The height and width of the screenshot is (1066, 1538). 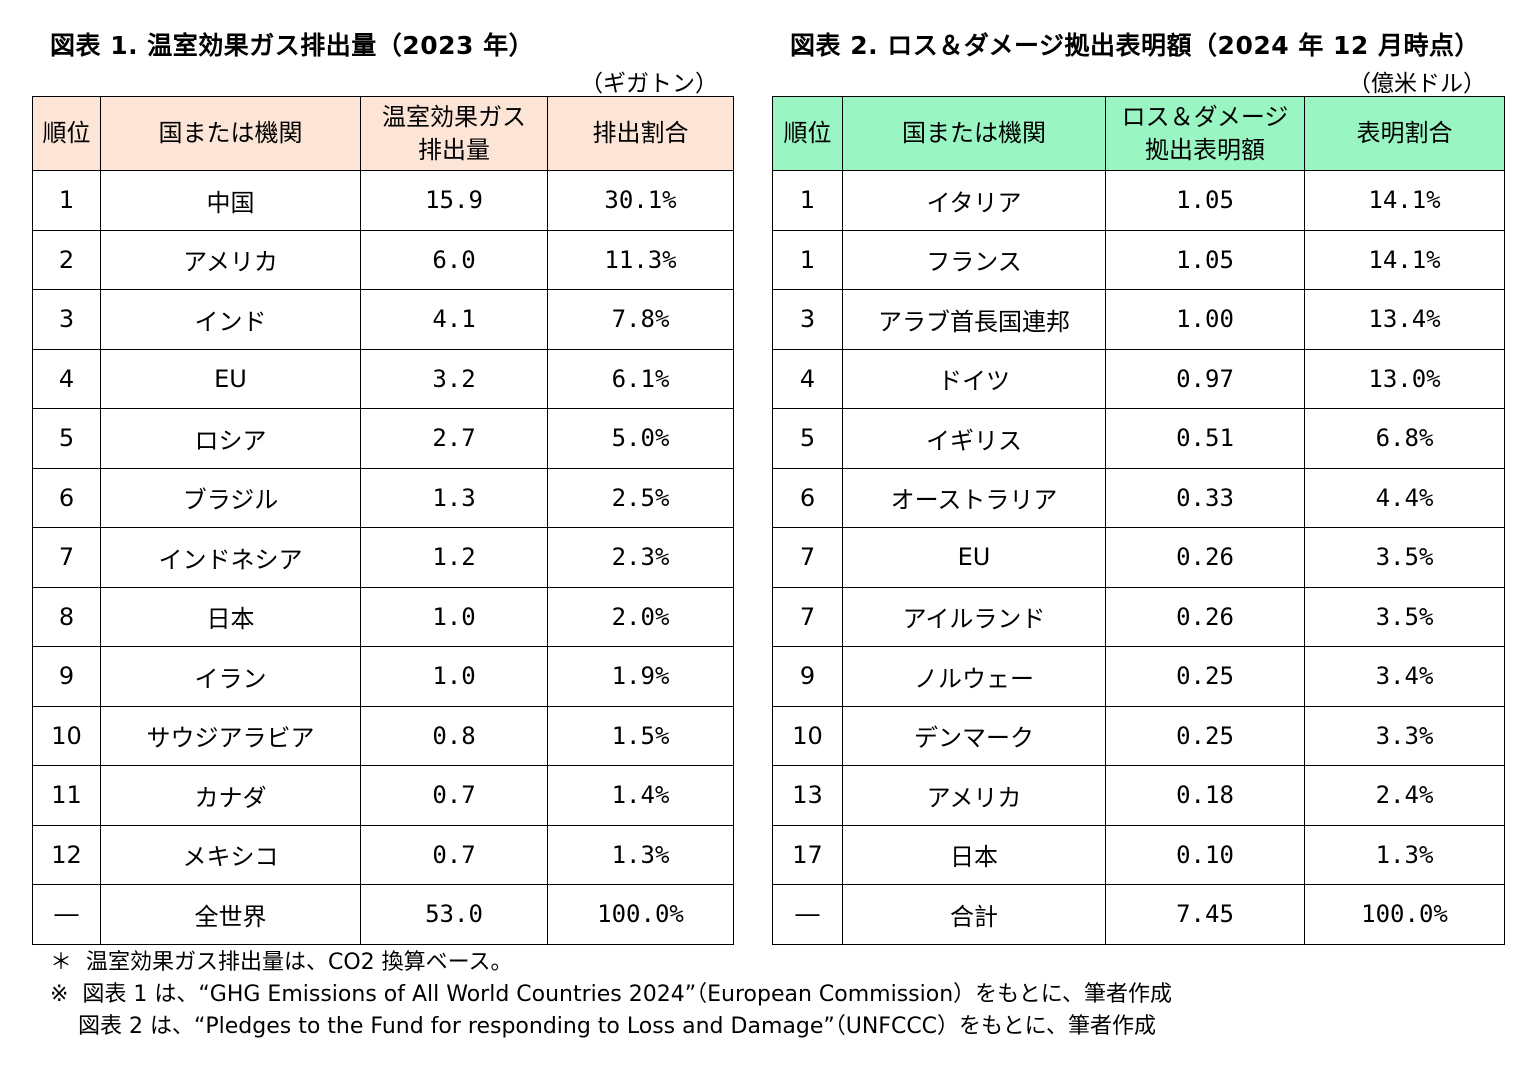 I want to click on value-cell: 0.26, so click(x=1205, y=557).